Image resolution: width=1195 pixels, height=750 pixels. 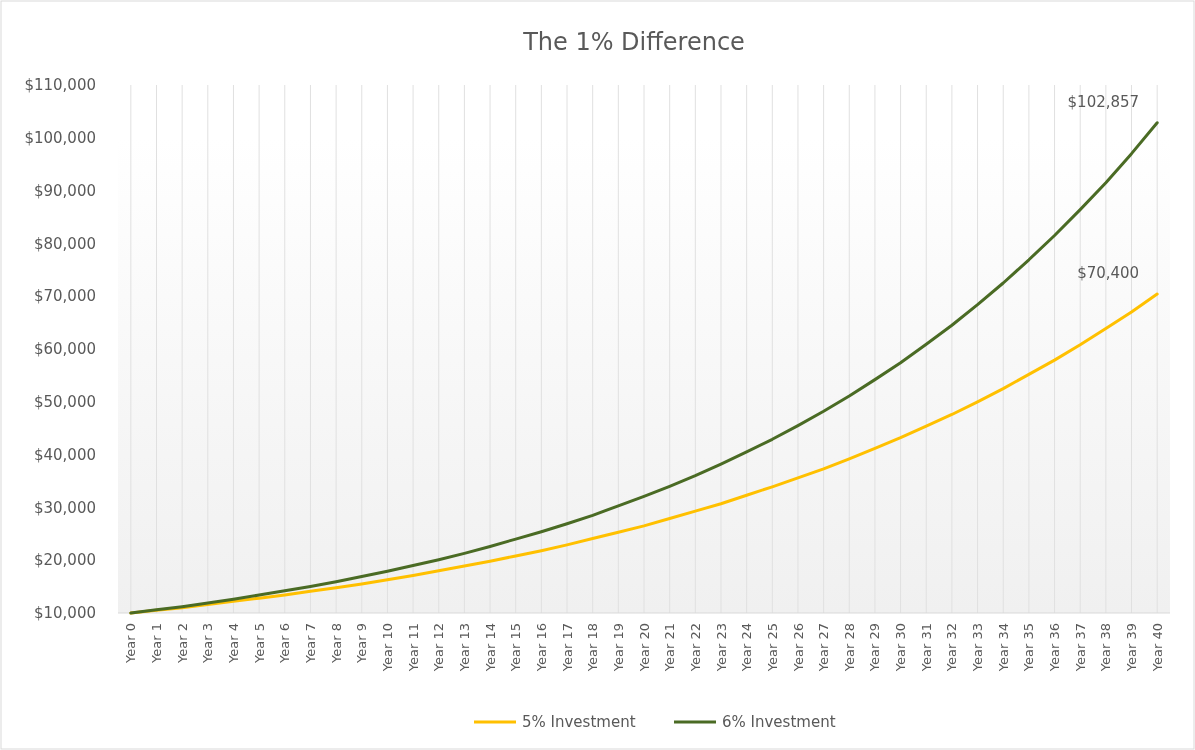 I want to click on x-tick-label: Year 30, so click(x=901, y=648).